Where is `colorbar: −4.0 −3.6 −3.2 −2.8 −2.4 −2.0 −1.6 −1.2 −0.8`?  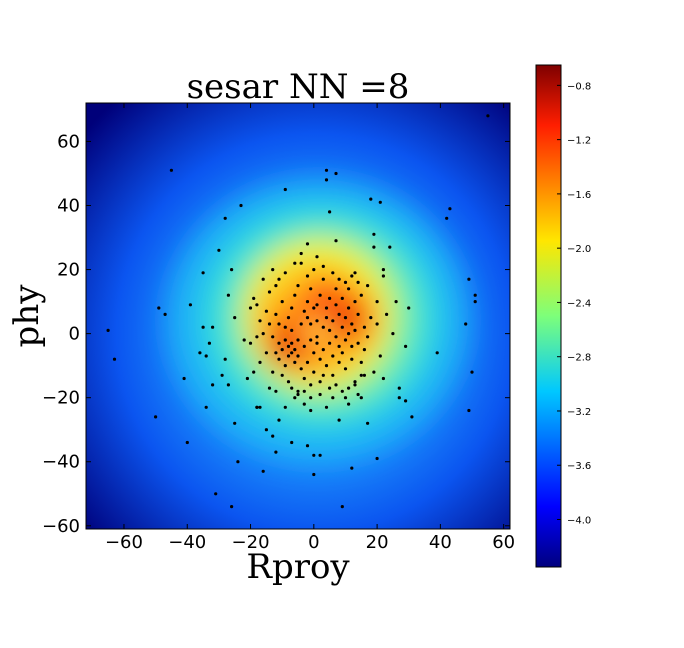 colorbar: −4.0 −3.6 −3.2 −2.8 −2.4 −2.0 −1.6 −1.2 −0.8 is located at coordinates (563, 316).